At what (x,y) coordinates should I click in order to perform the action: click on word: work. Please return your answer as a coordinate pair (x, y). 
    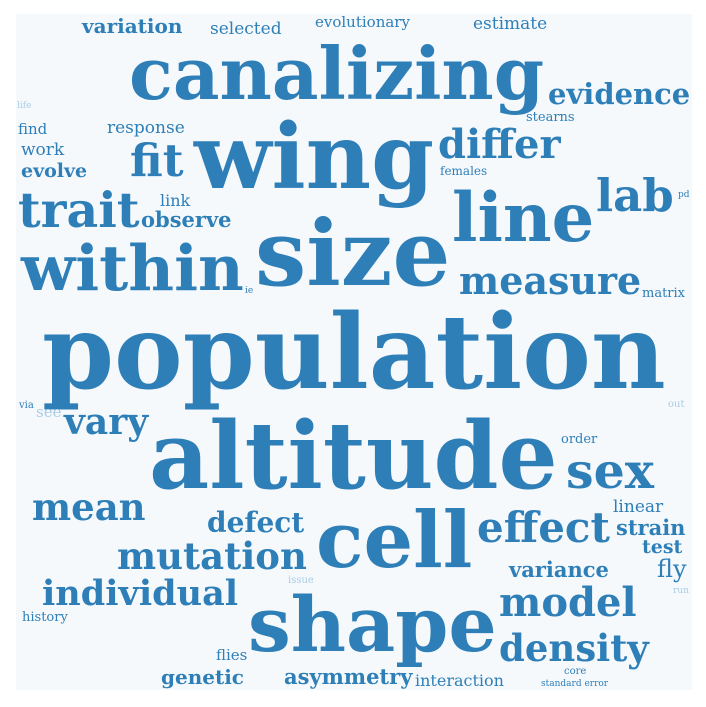
    Looking at the image, I should click on (43, 150).